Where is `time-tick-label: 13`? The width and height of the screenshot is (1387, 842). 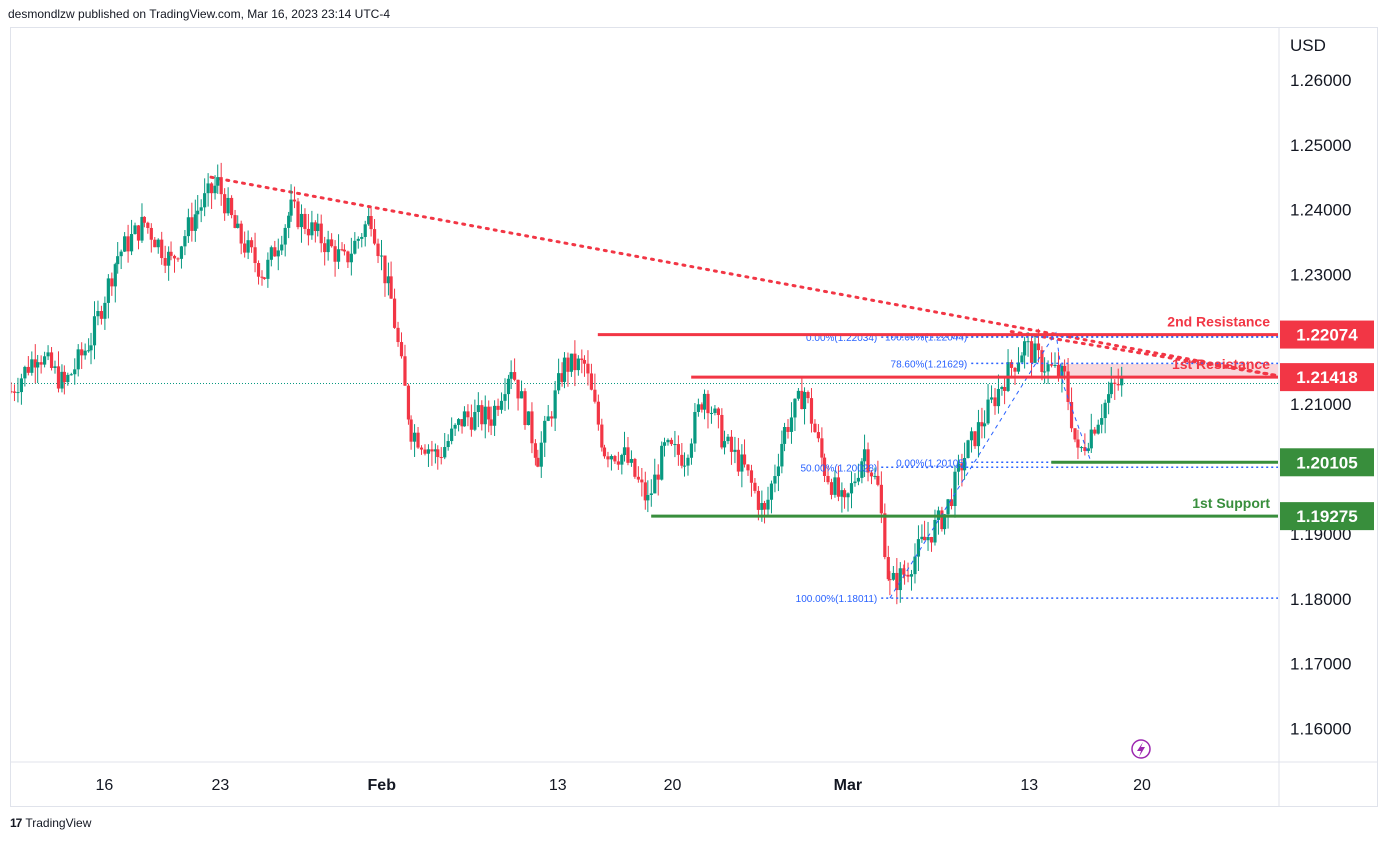 time-tick-label: 13 is located at coordinates (558, 785).